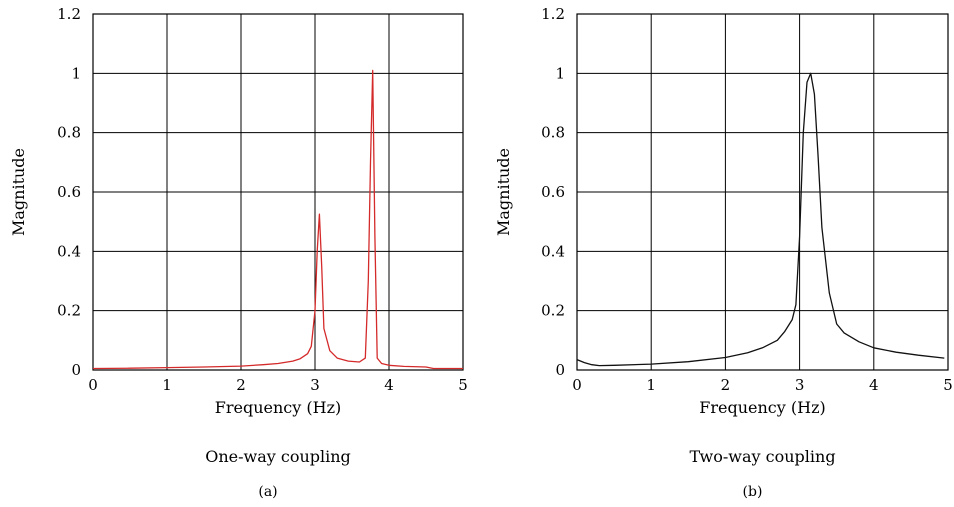 The width and height of the screenshot is (954, 507). Describe the element at coordinates (267, 492) in the screenshot. I see `panel-label: (a)` at that location.